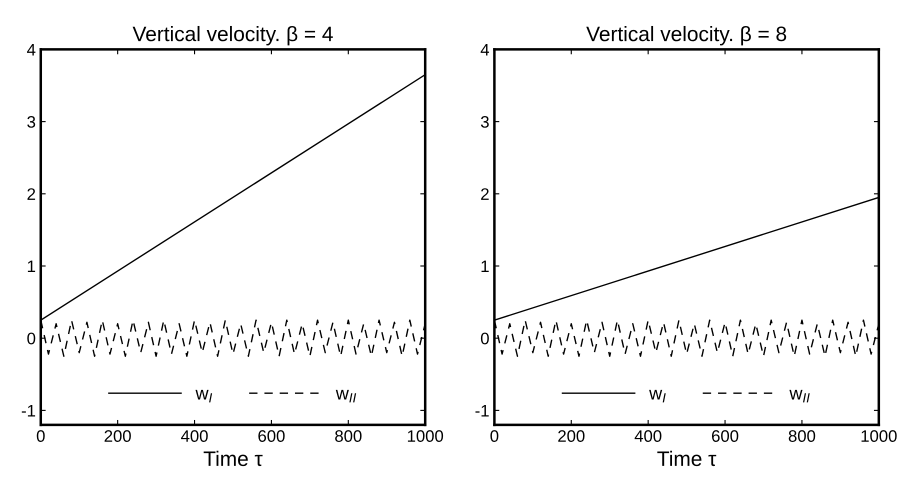  What do you see at coordinates (686, 36) in the screenshot?
I see `chart-title: Vertical velocity. β = 8` at bounding box center [686, 36].